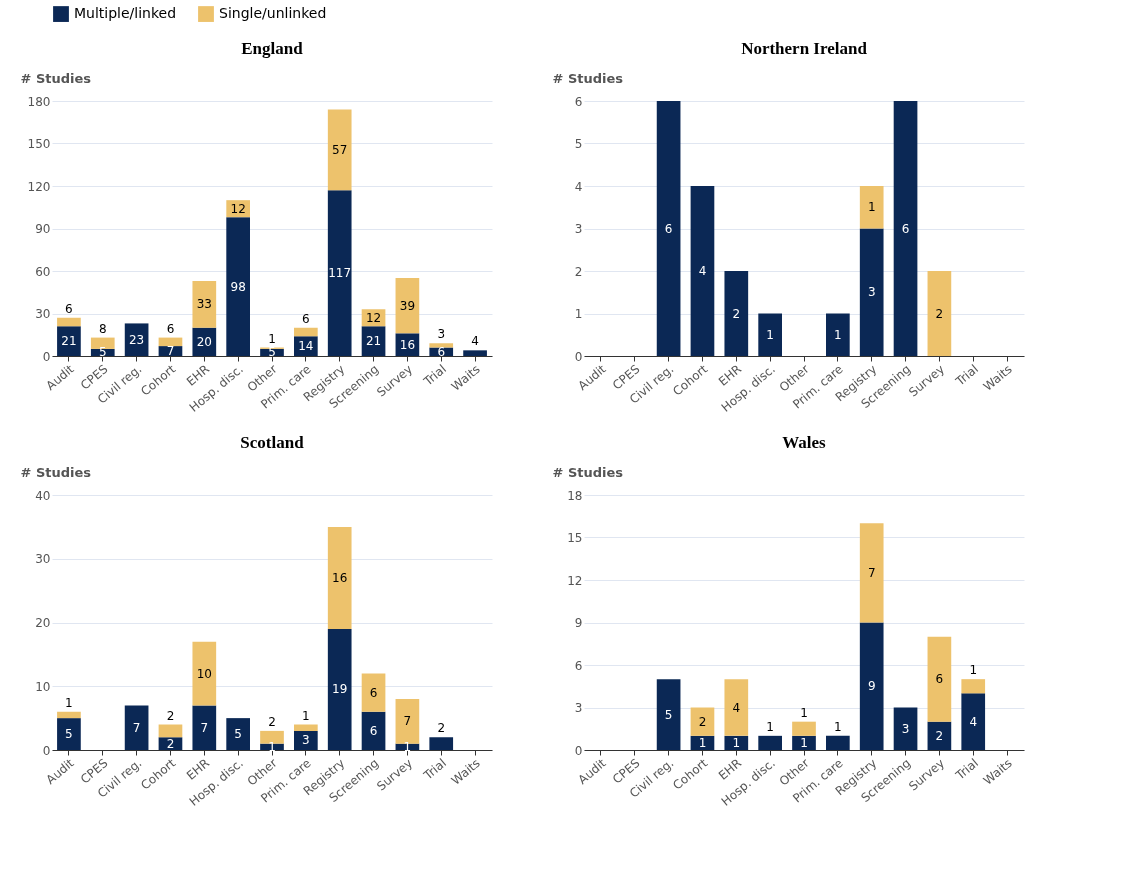 The image size is (1144, 875). I want to click on y-tick-label: 90, so click(43, 229).